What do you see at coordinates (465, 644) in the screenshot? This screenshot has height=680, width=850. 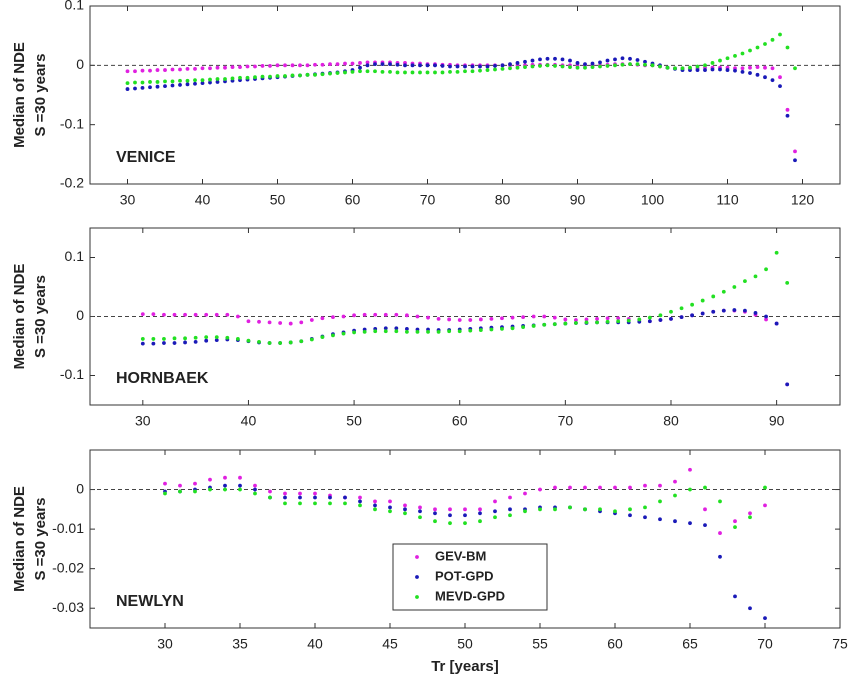 I see `x-tick-label: 50` at bounding box center [465, 644].